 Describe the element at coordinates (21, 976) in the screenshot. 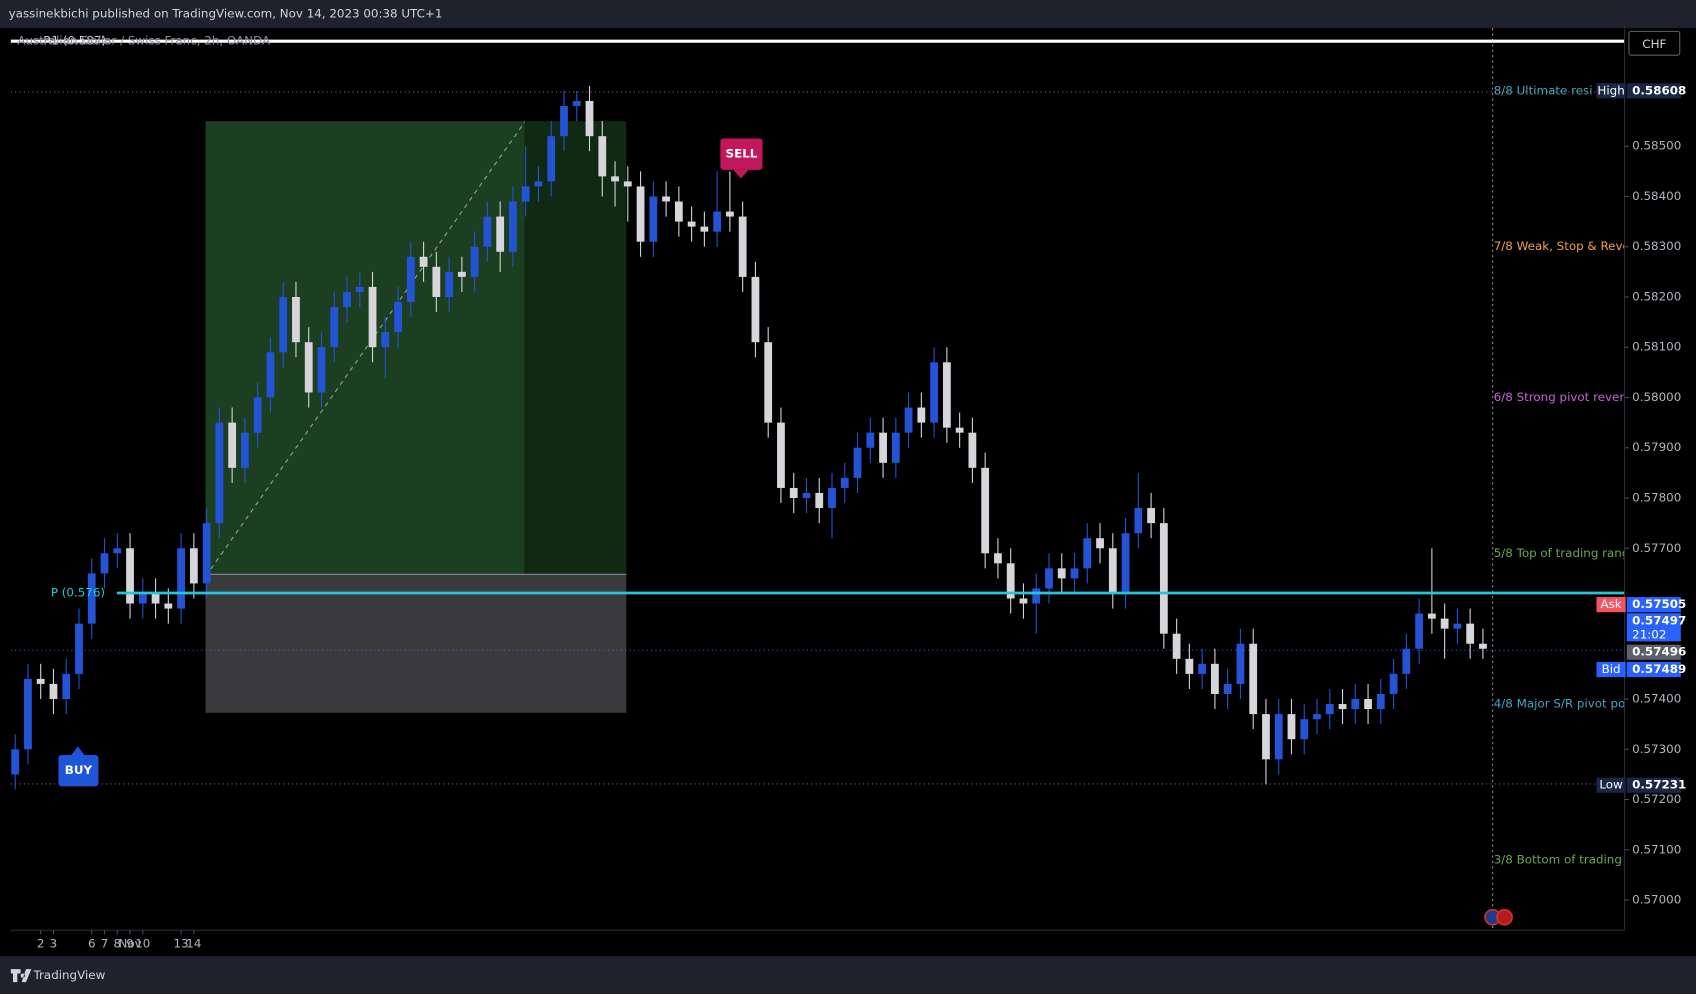

I see `logo` at that location.